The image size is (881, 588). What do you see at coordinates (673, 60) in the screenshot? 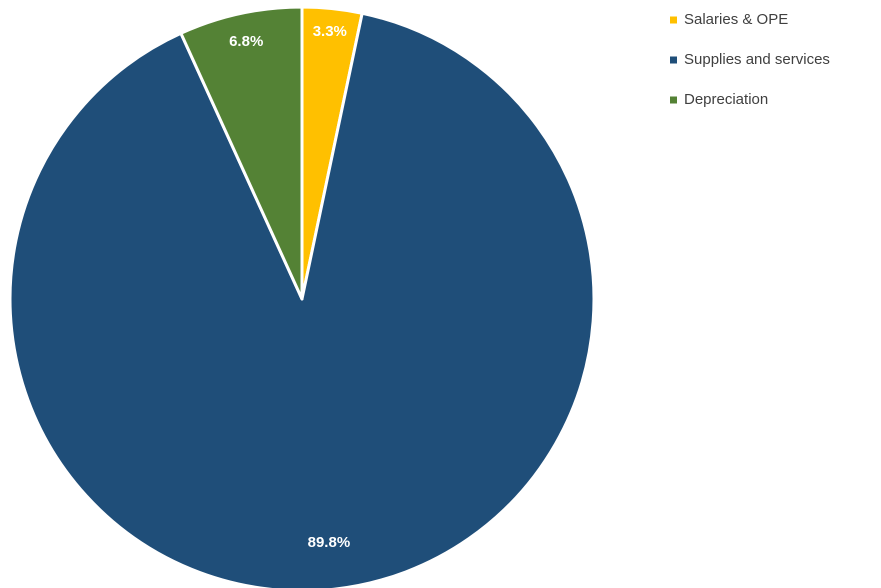
I see `legend-swatch-supplies-and-services` at bounding box center [673, 60].